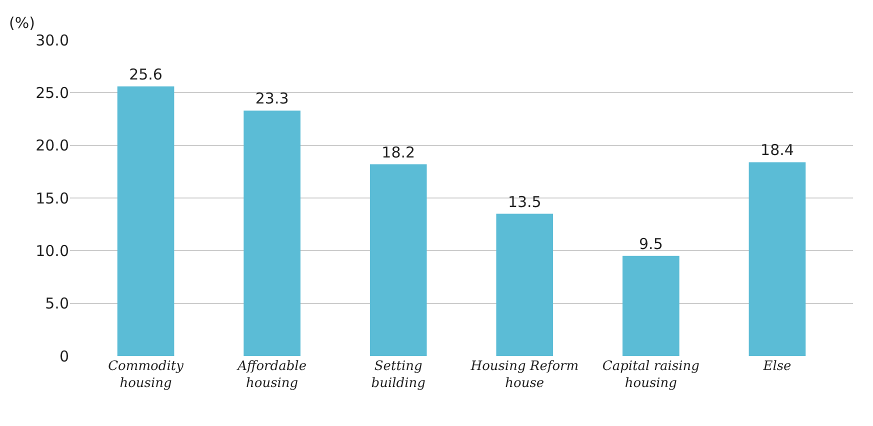  Describe the element at coordinates (777, 150) in the screenshot. I see `data-label: 18.4` at that location.